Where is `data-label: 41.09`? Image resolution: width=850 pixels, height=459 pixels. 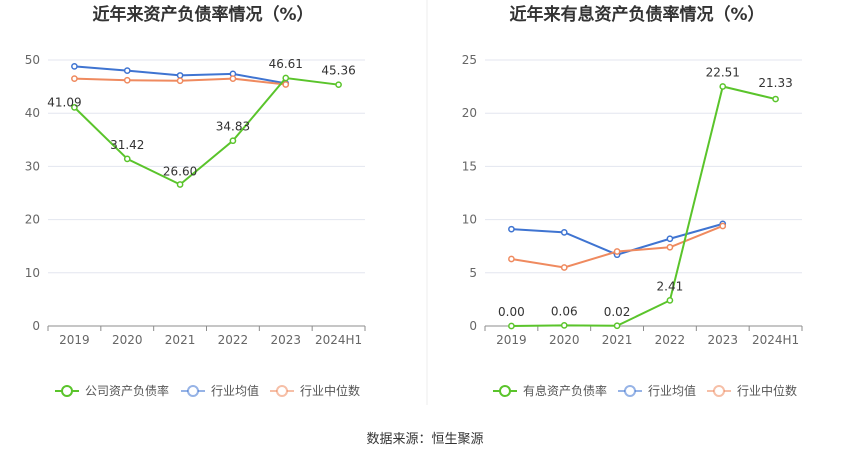
data-label: 41.09 is located at coordinates (64, 102).